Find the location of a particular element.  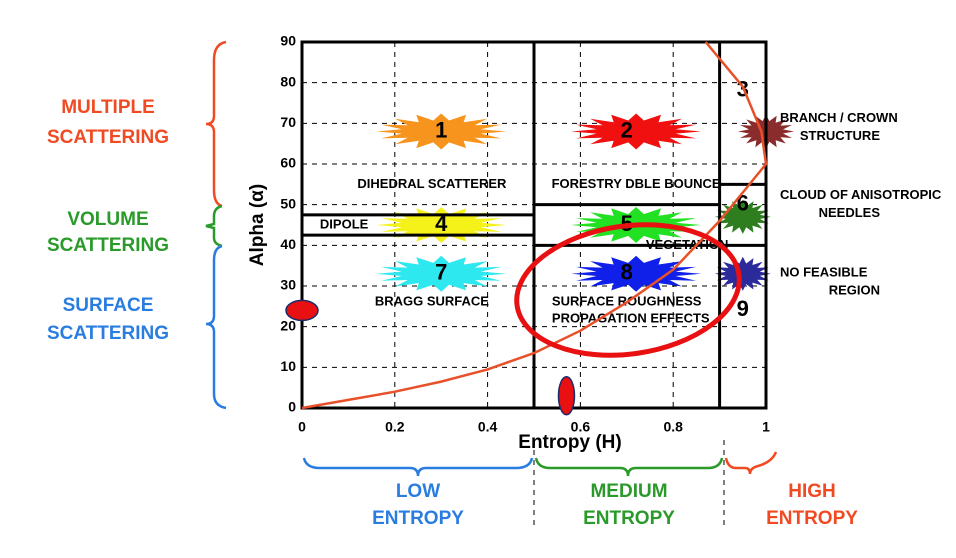

zone-description: STRUCTURE is located at coordinates (840, 135).